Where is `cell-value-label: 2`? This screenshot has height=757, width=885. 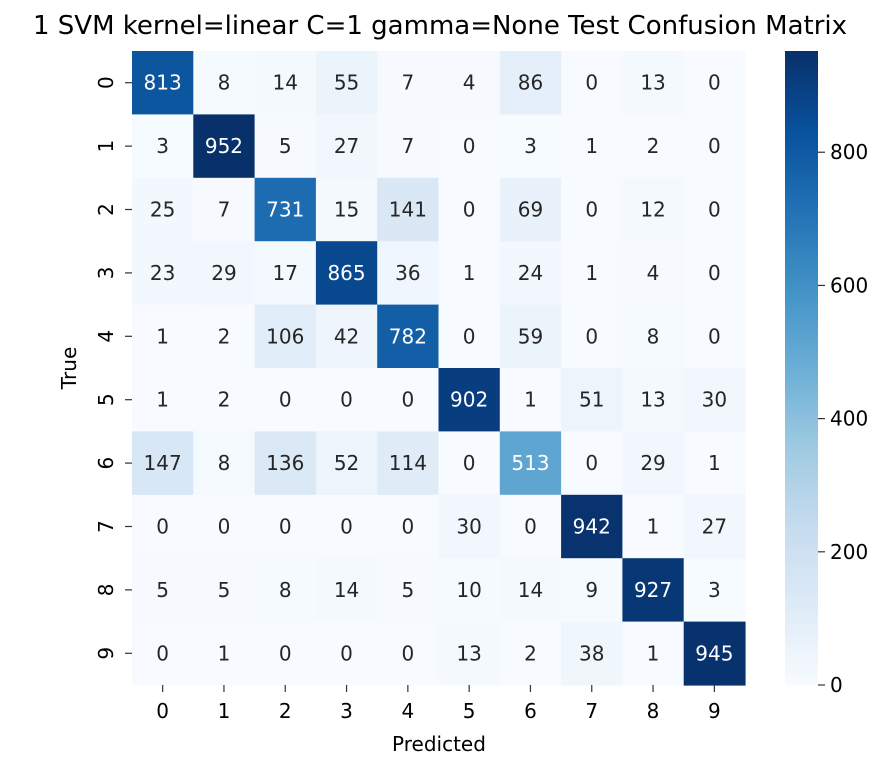
cell-value-label: 2 is located at coordinates (224, 400).